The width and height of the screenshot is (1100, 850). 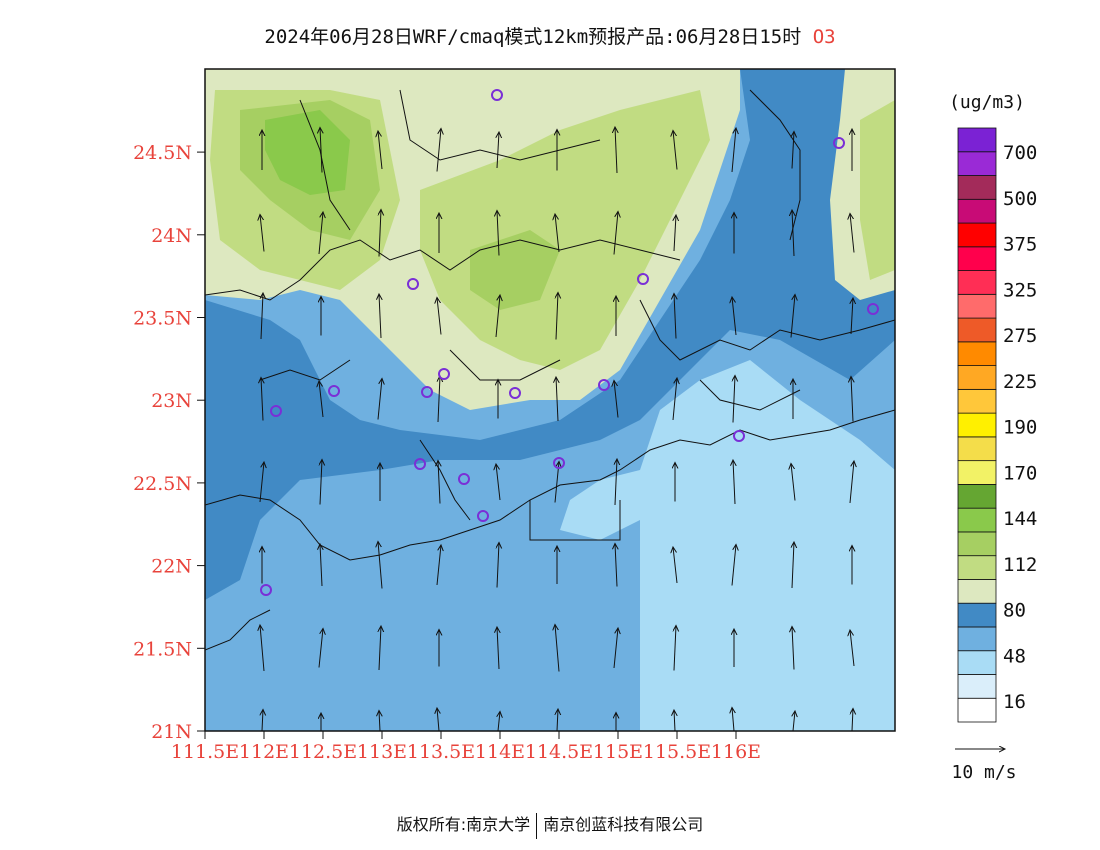 I want to click on colorbar-label: 225, so click(x=1020, y=382).